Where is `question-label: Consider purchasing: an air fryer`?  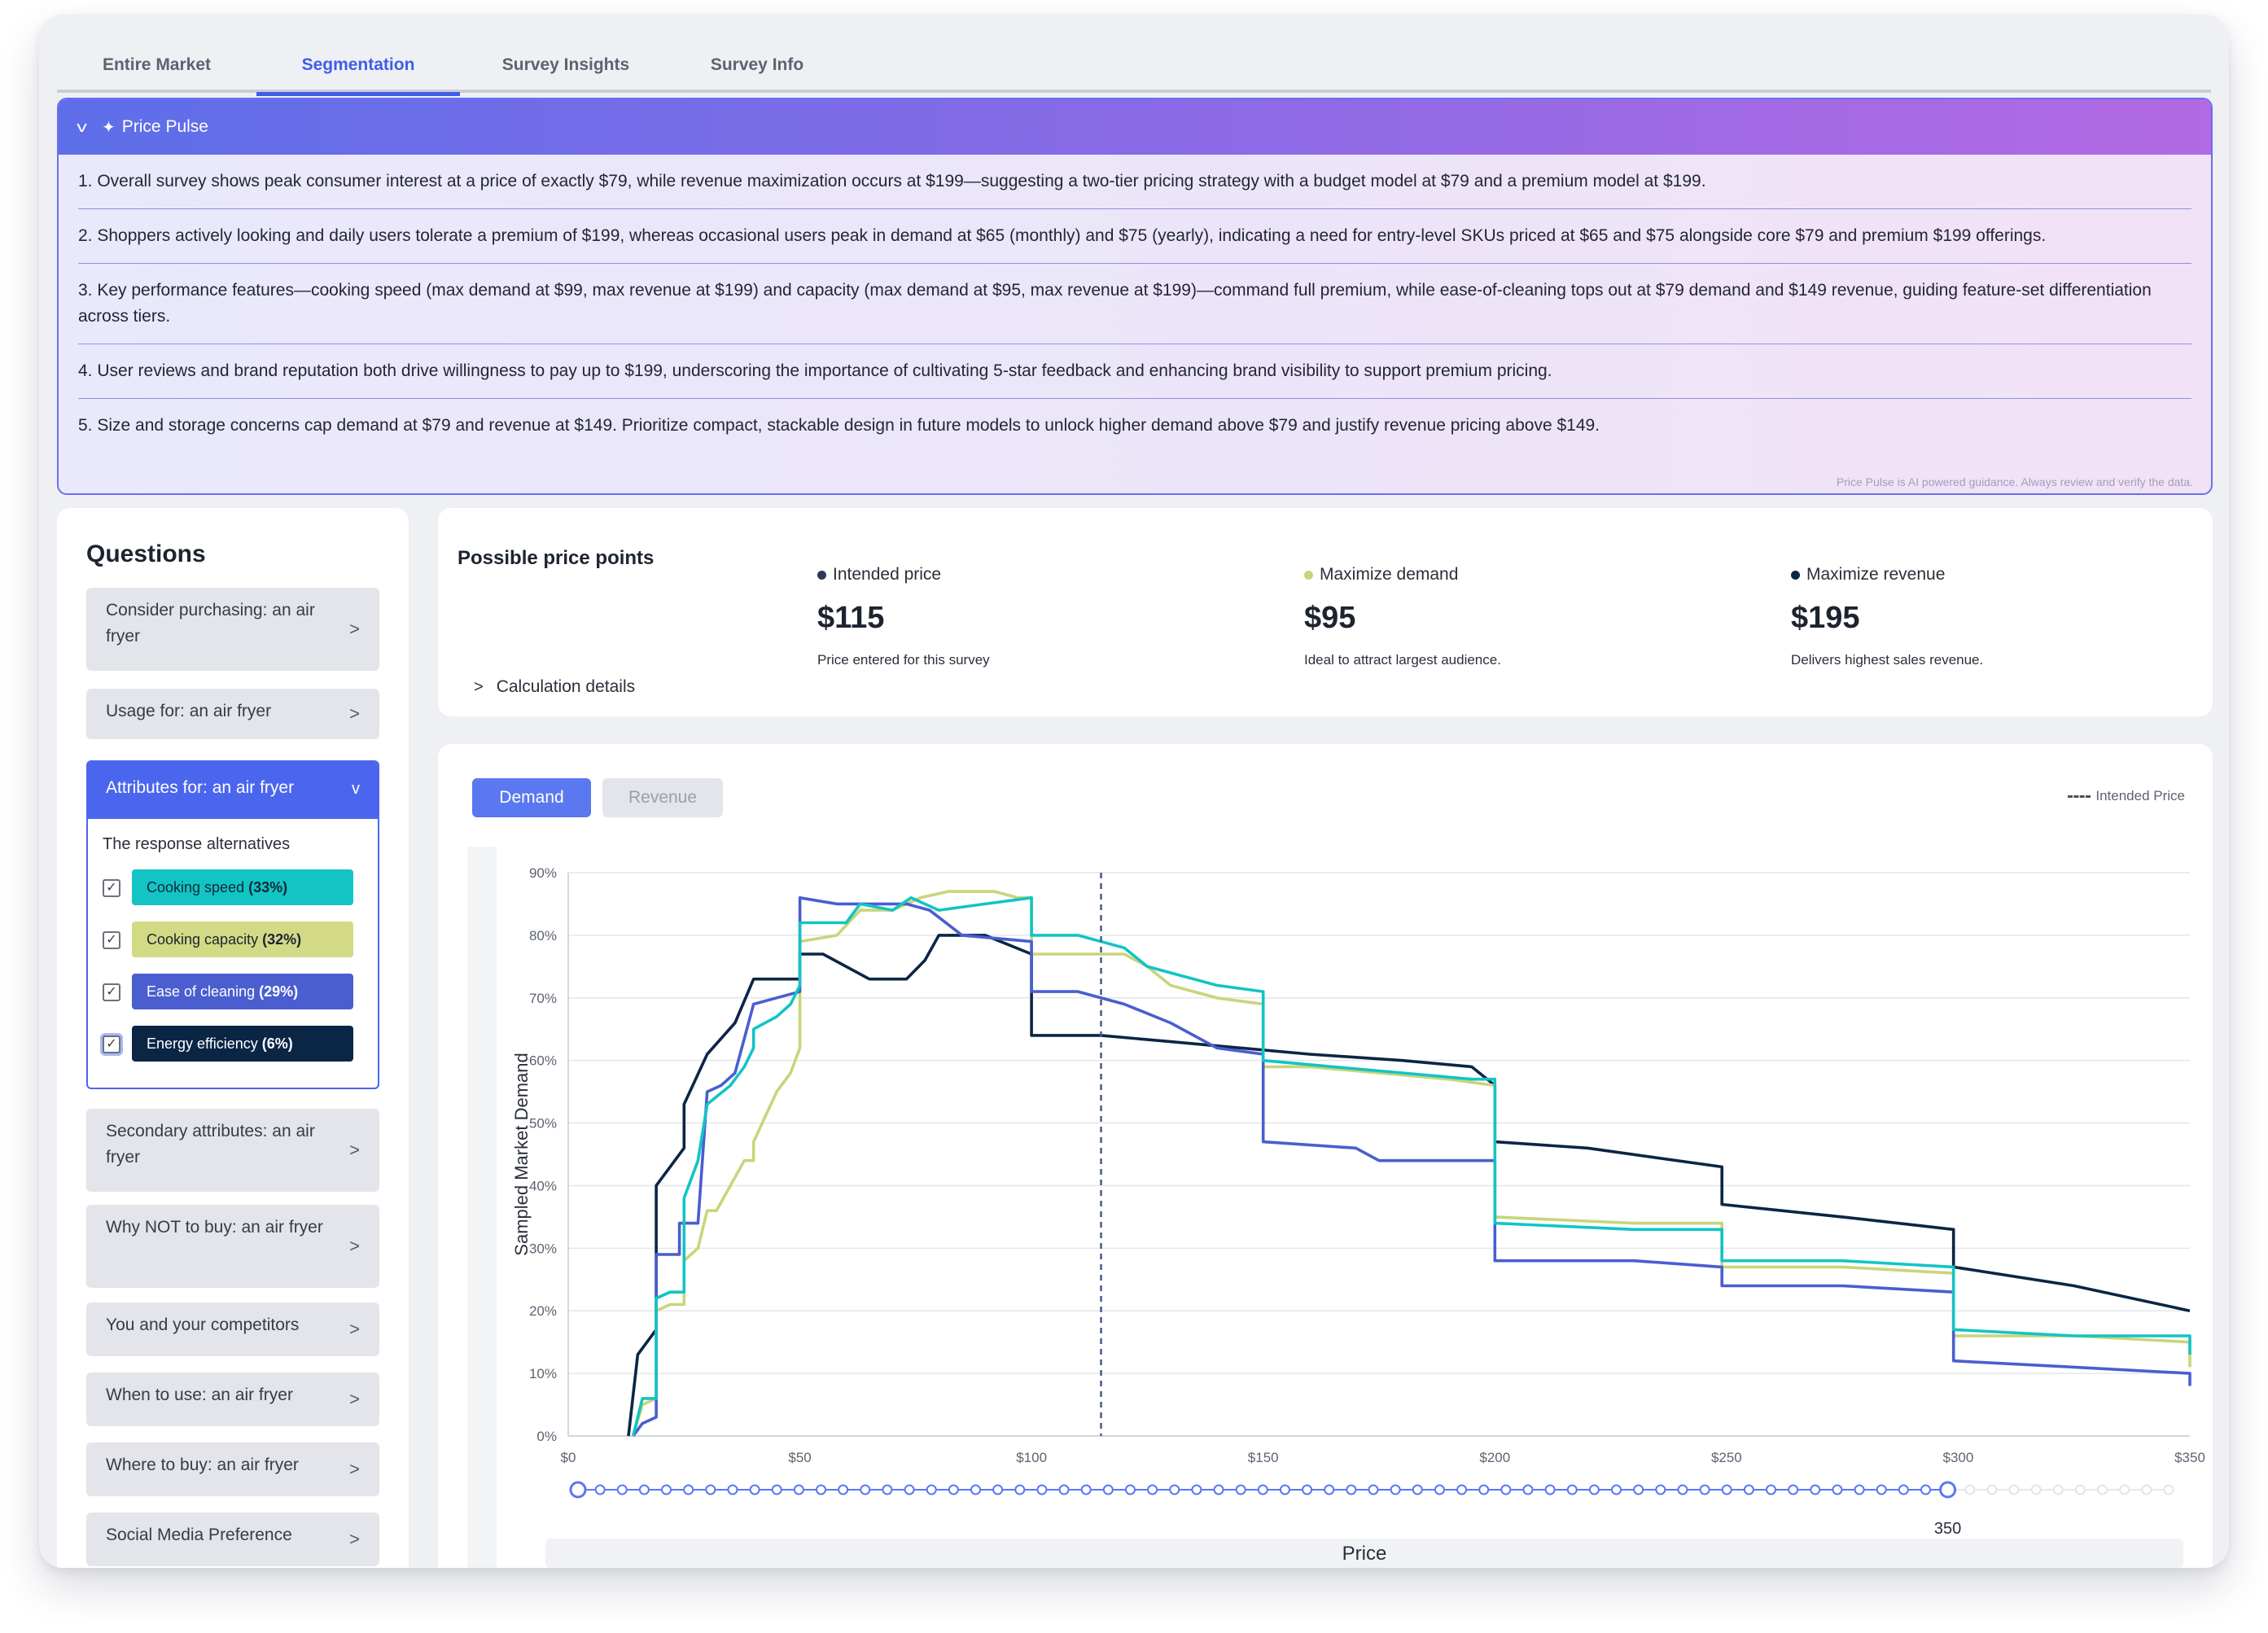 question-label: Consider purchasing: an air fryer is located at coordinates (210, 624).